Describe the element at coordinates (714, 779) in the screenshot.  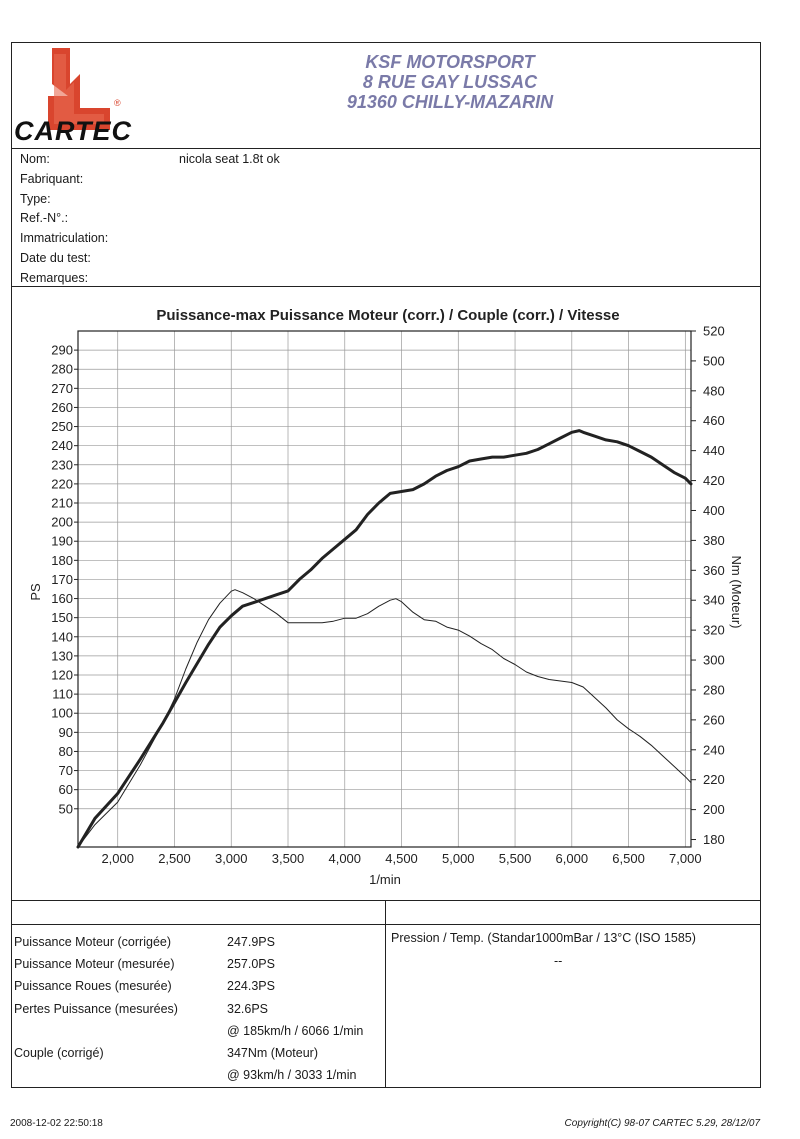
I see `y-right-tick-label: 220` at that location.